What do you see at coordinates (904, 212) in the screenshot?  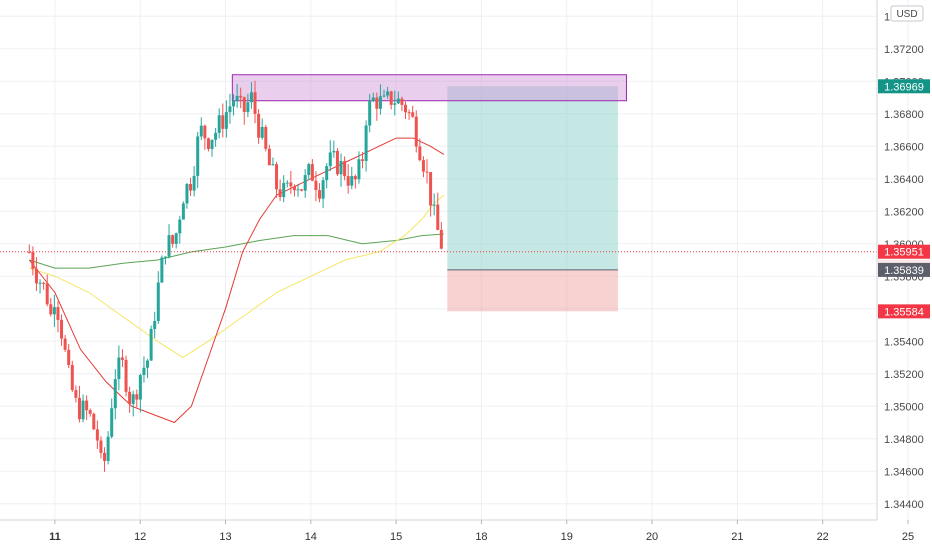 I see `y-tick-label: 1.36200` at bounding box center [904, 212].